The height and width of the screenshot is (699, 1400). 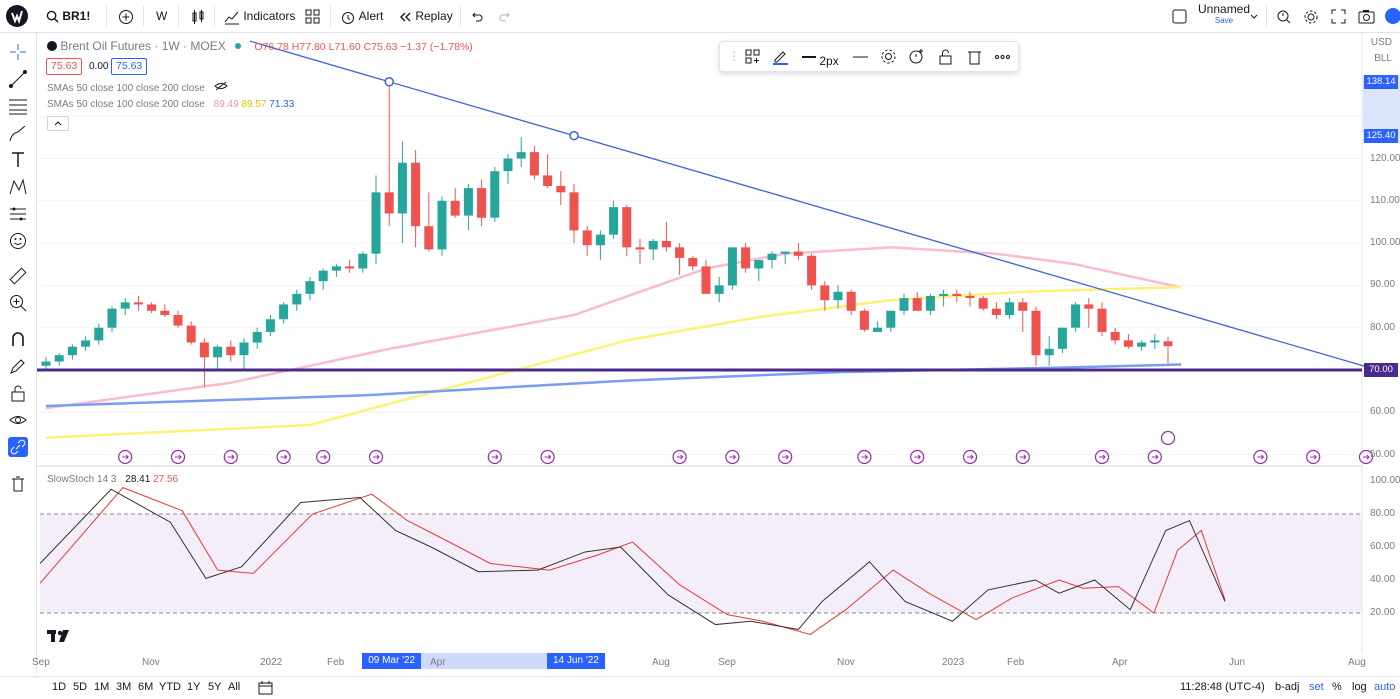 I want to click on compare-button, so click(x=126, y=16).